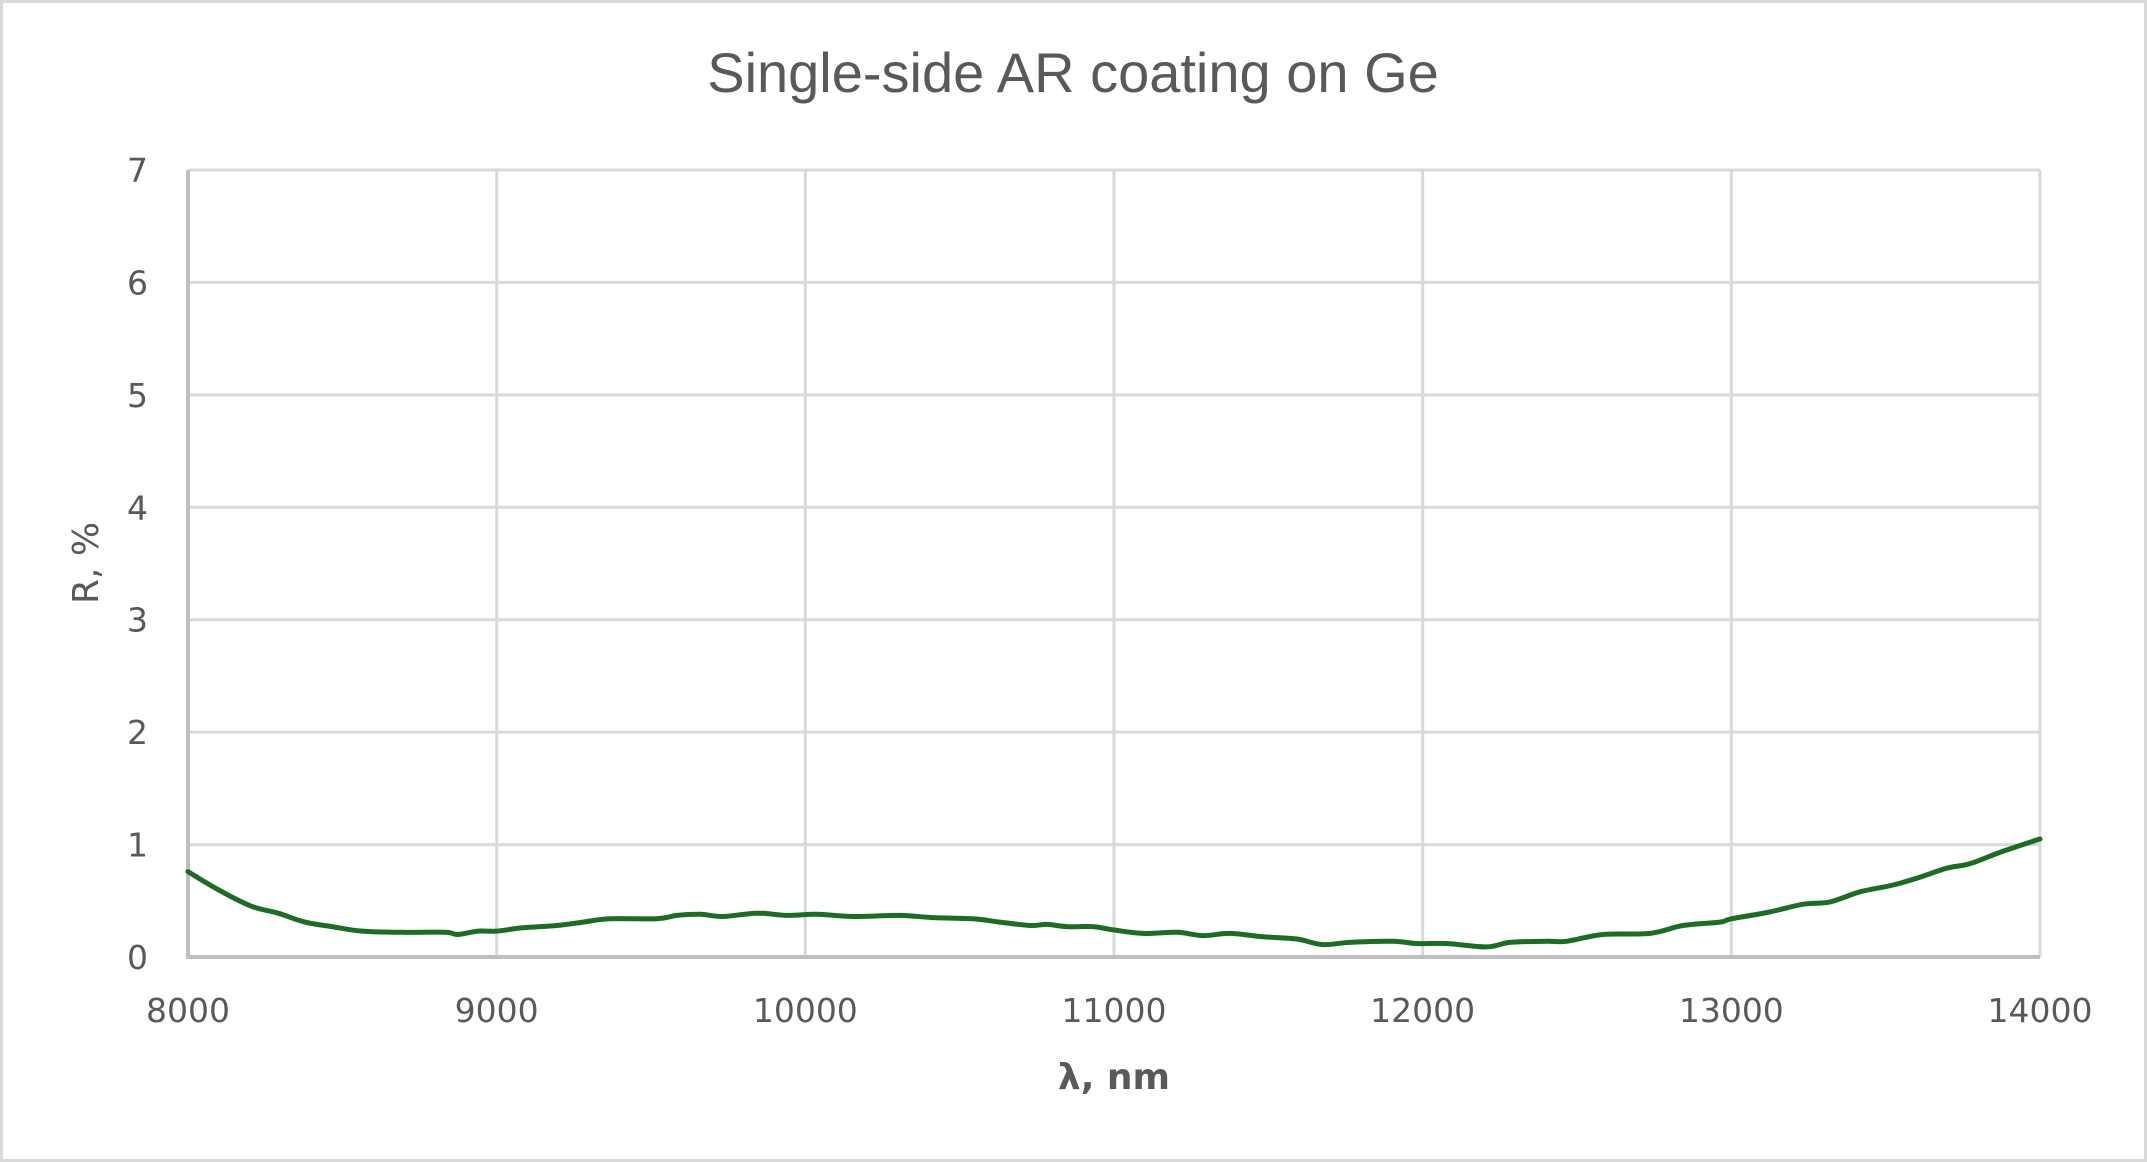  I want to click on chart-title: Single-side AR coating on Ge, so click(1073, 72).